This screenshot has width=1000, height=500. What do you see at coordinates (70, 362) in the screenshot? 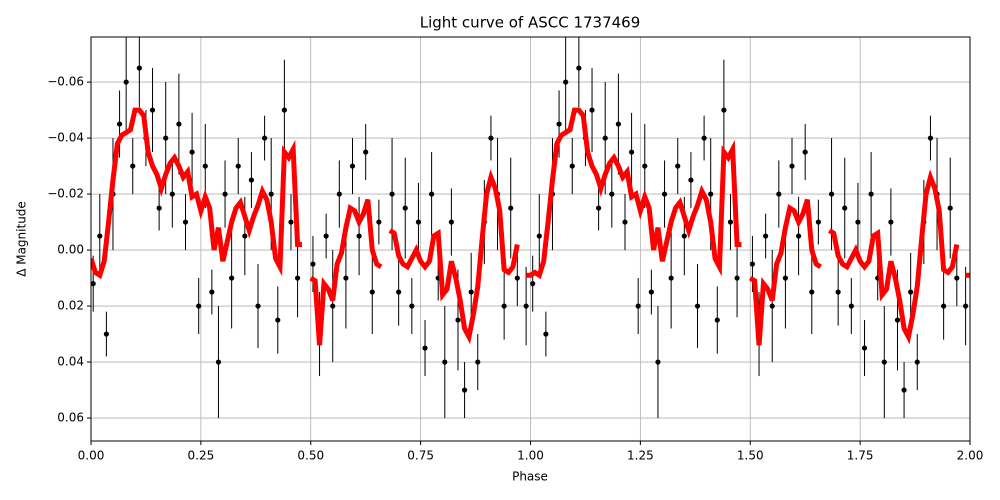
I see `y-tick-label: 0.04` at bounding box center [70, 362].